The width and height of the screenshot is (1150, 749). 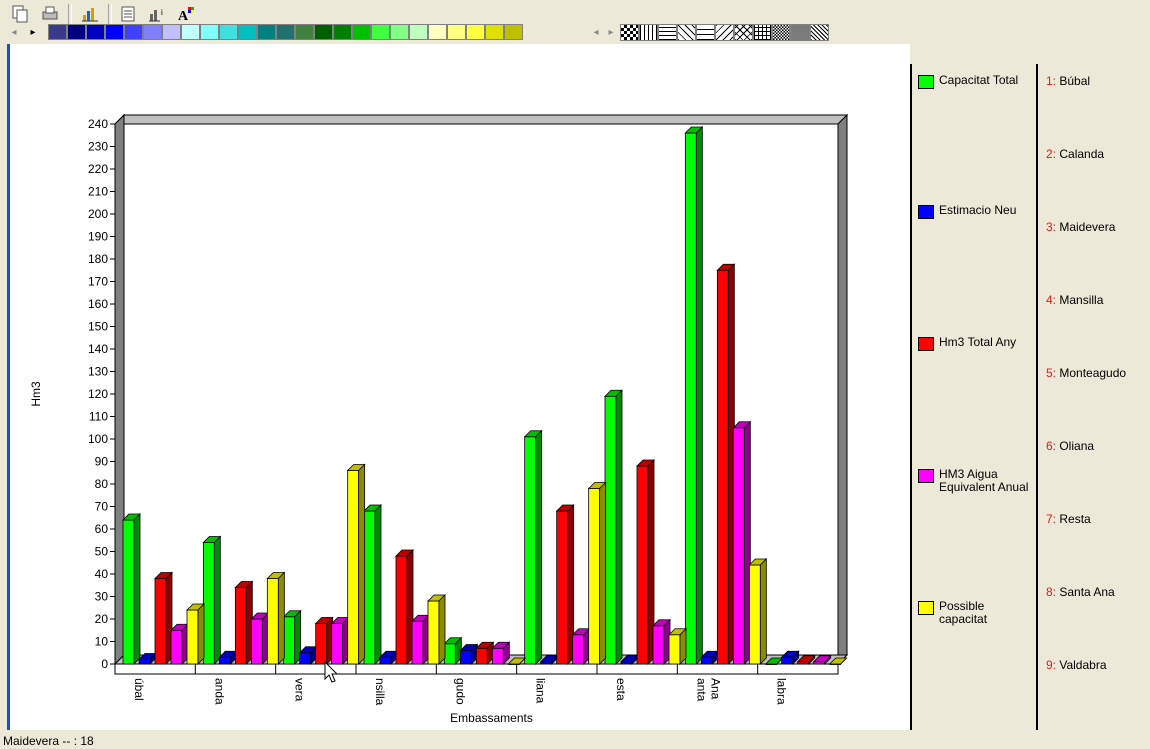 I want to click on legend-label: Possible capacitat, so click(x=963, y=612).